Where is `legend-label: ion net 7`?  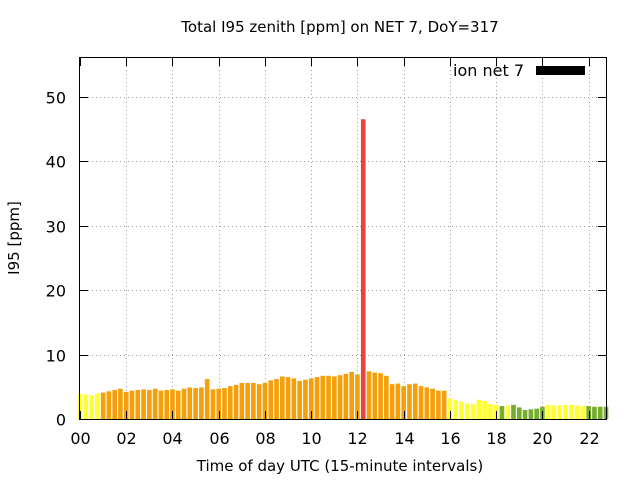 legend-label: ion net 7 is located at coordinates (488, 70).